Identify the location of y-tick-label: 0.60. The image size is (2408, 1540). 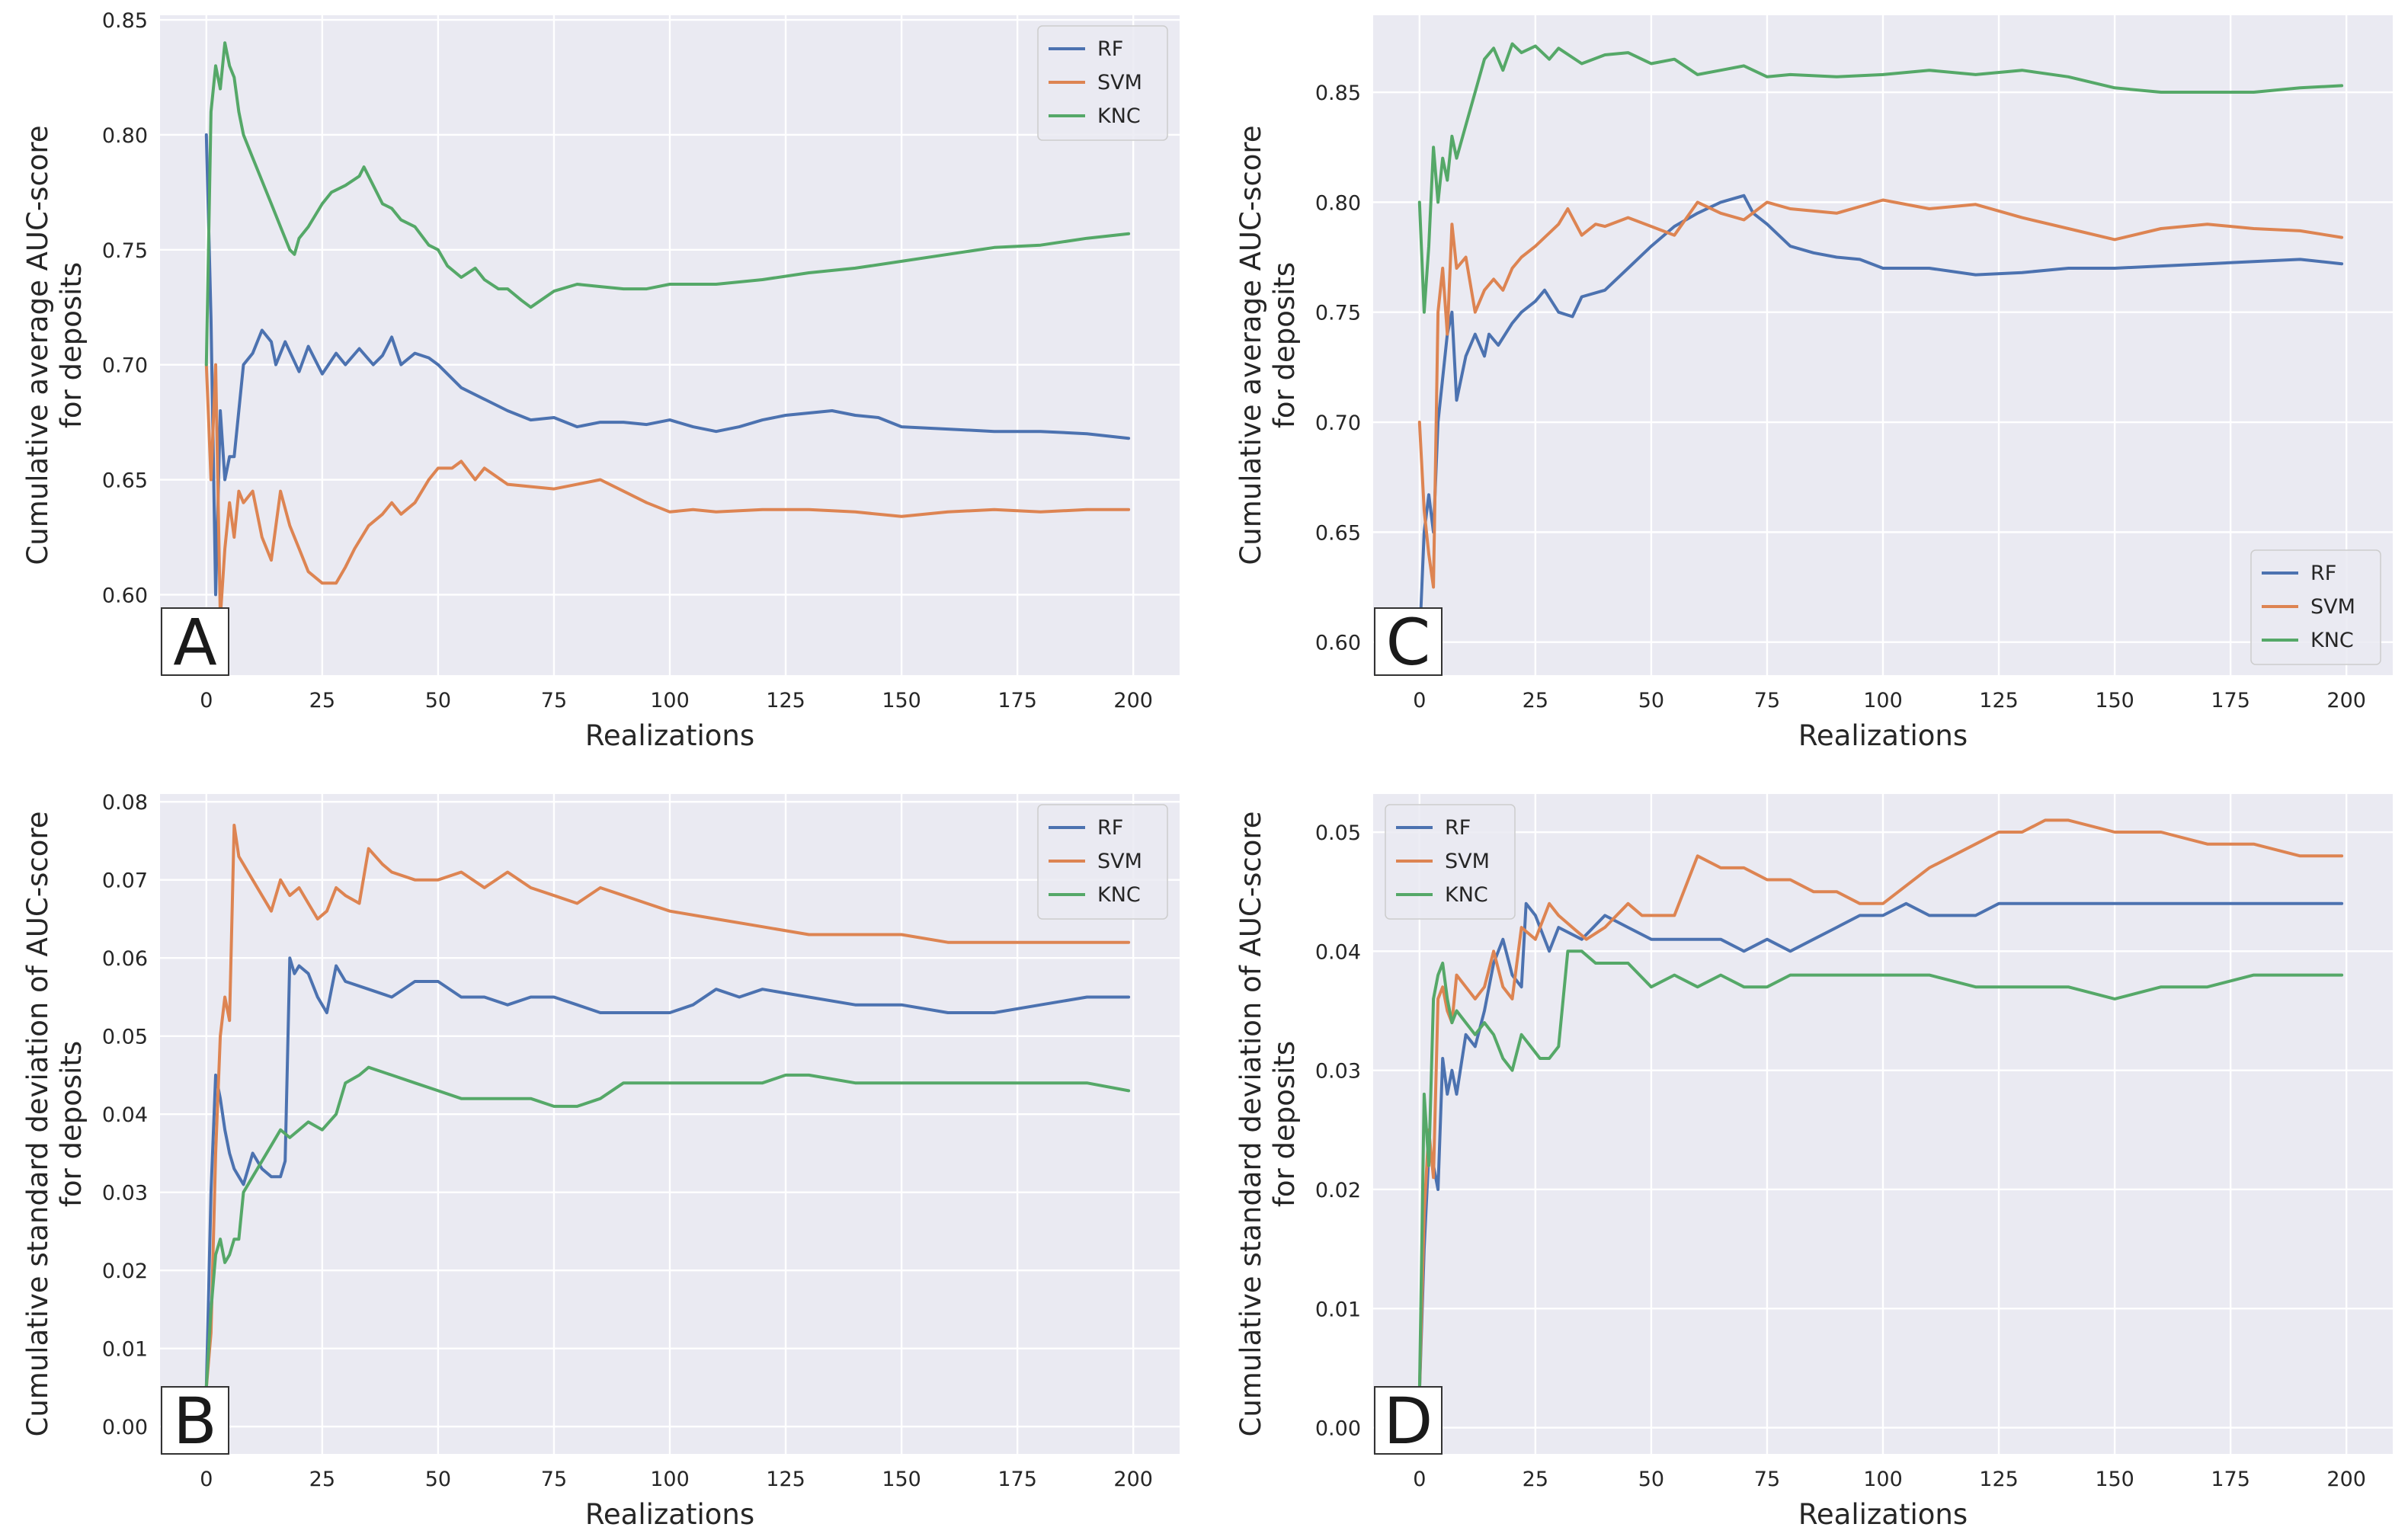
(125, 595).